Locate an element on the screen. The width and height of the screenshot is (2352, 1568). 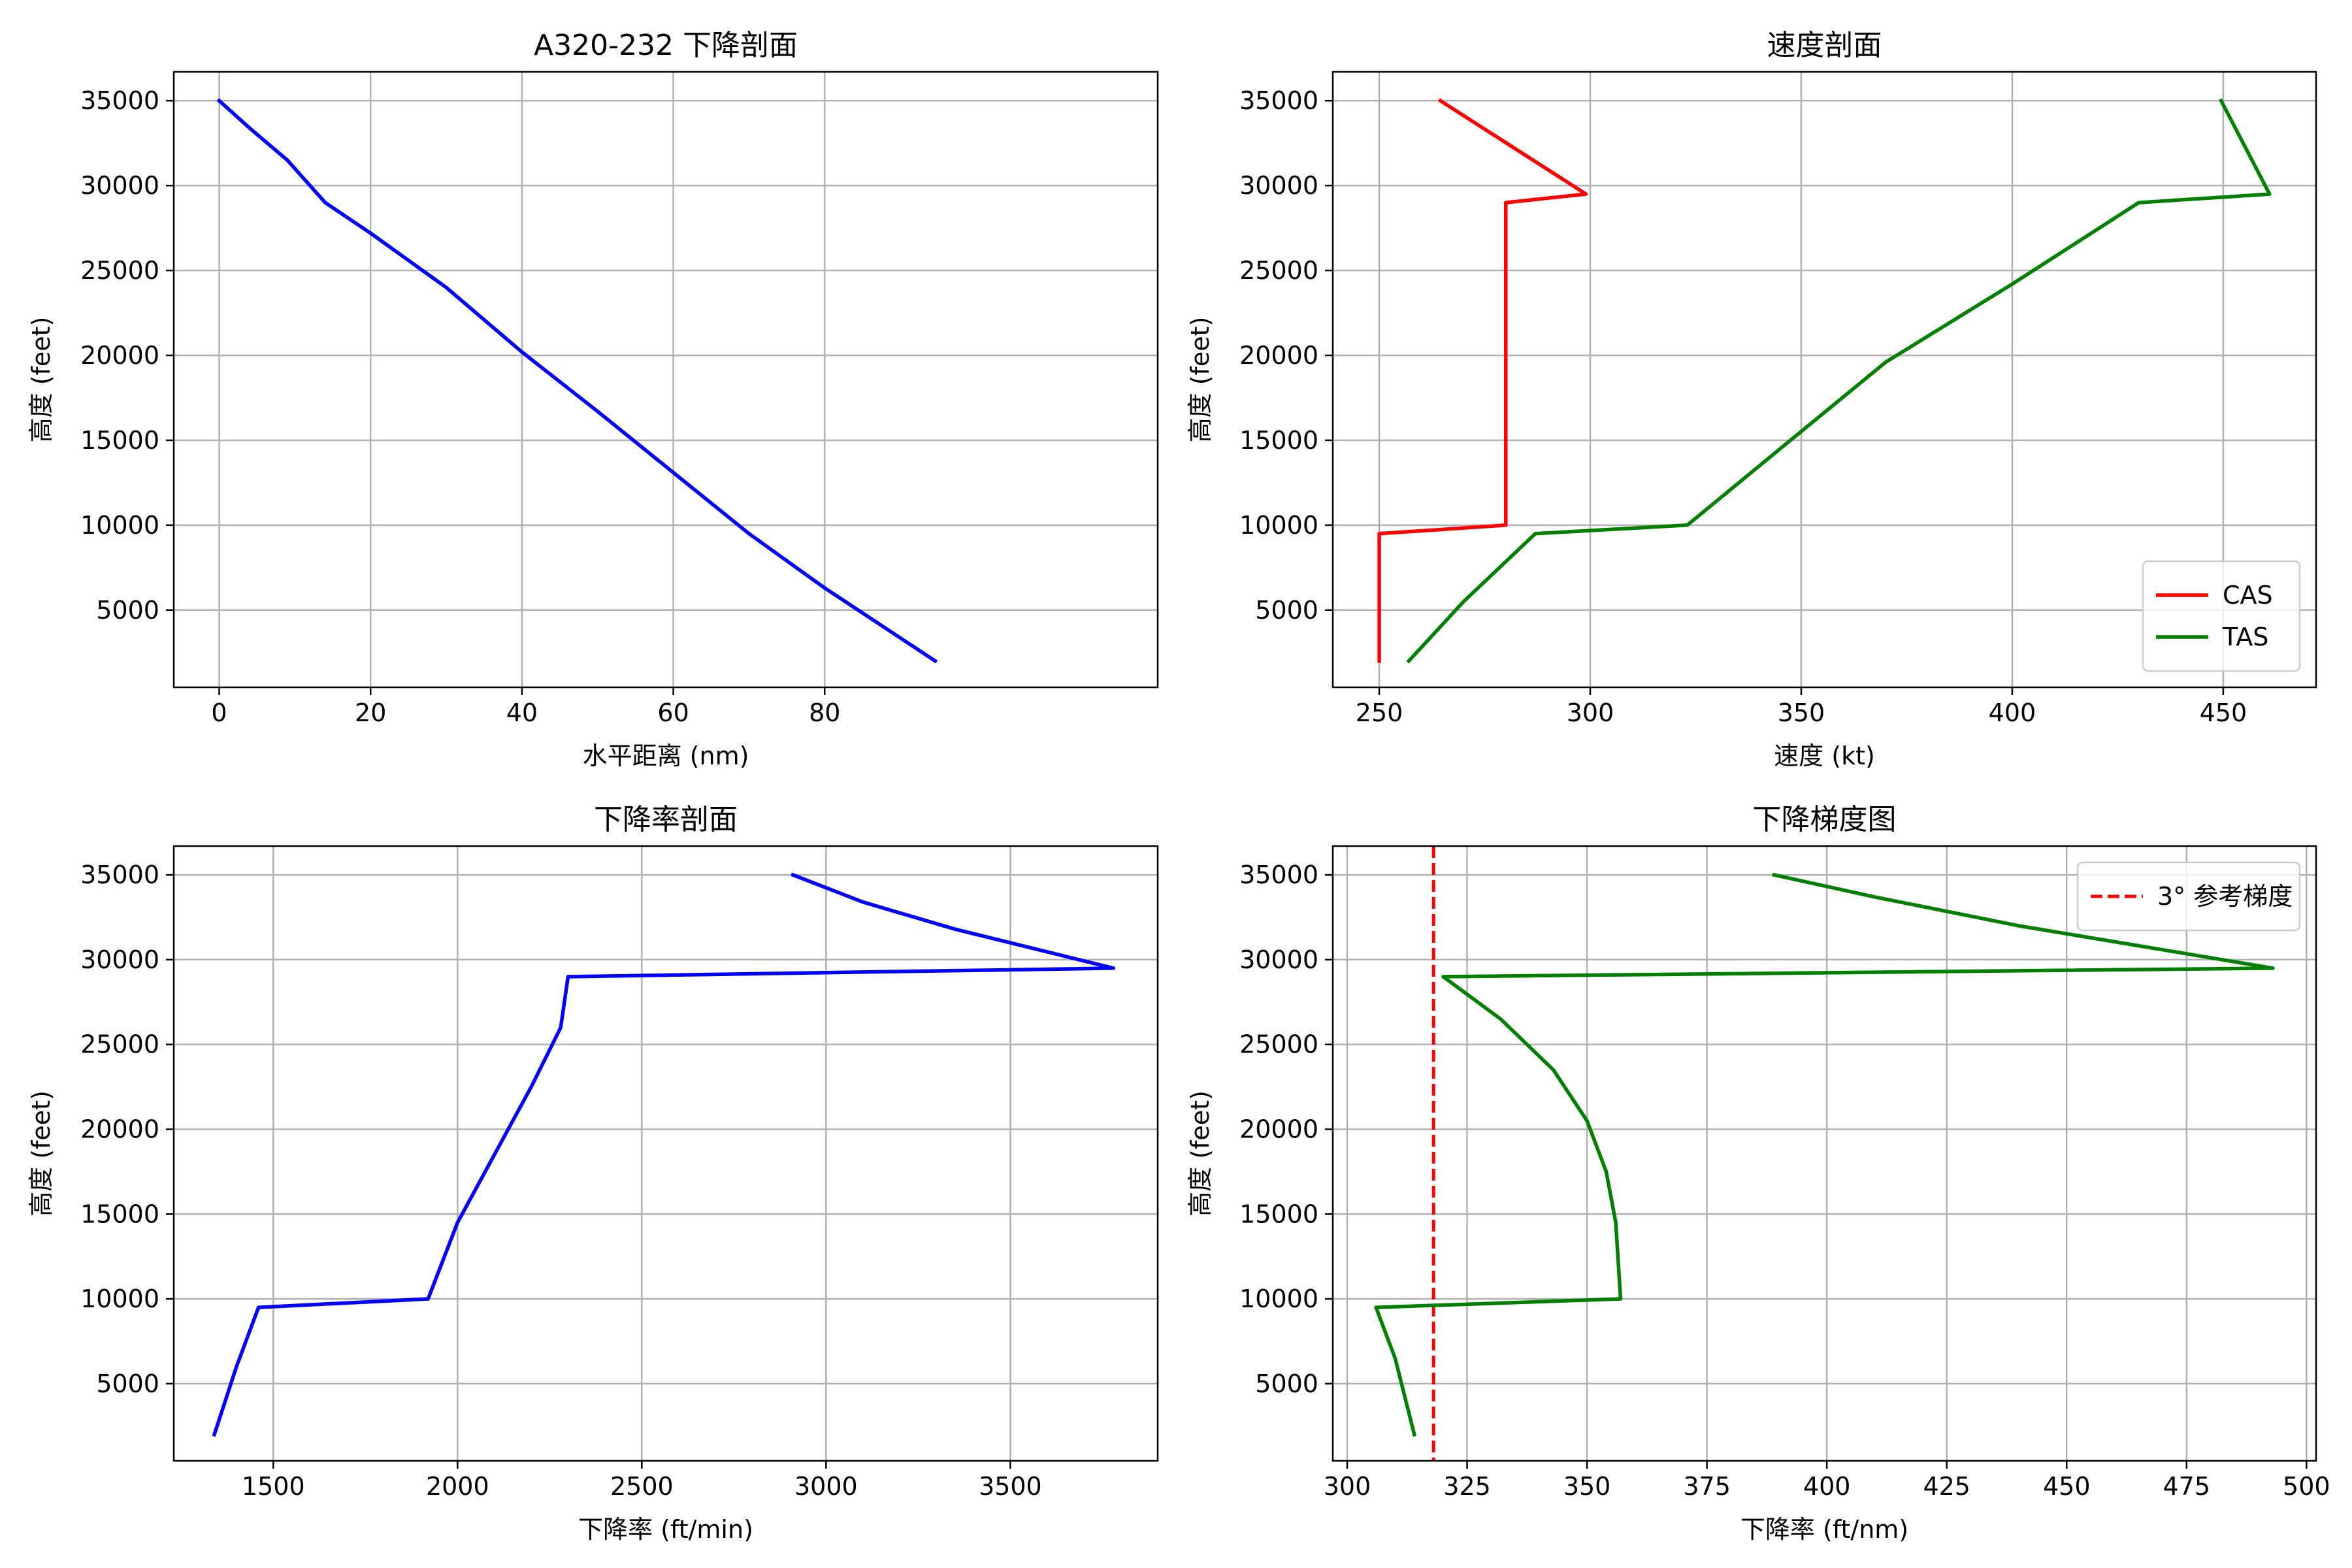
x-axis-label: 下降率 (ft/nm) is located at coordinates (1824, 1529).